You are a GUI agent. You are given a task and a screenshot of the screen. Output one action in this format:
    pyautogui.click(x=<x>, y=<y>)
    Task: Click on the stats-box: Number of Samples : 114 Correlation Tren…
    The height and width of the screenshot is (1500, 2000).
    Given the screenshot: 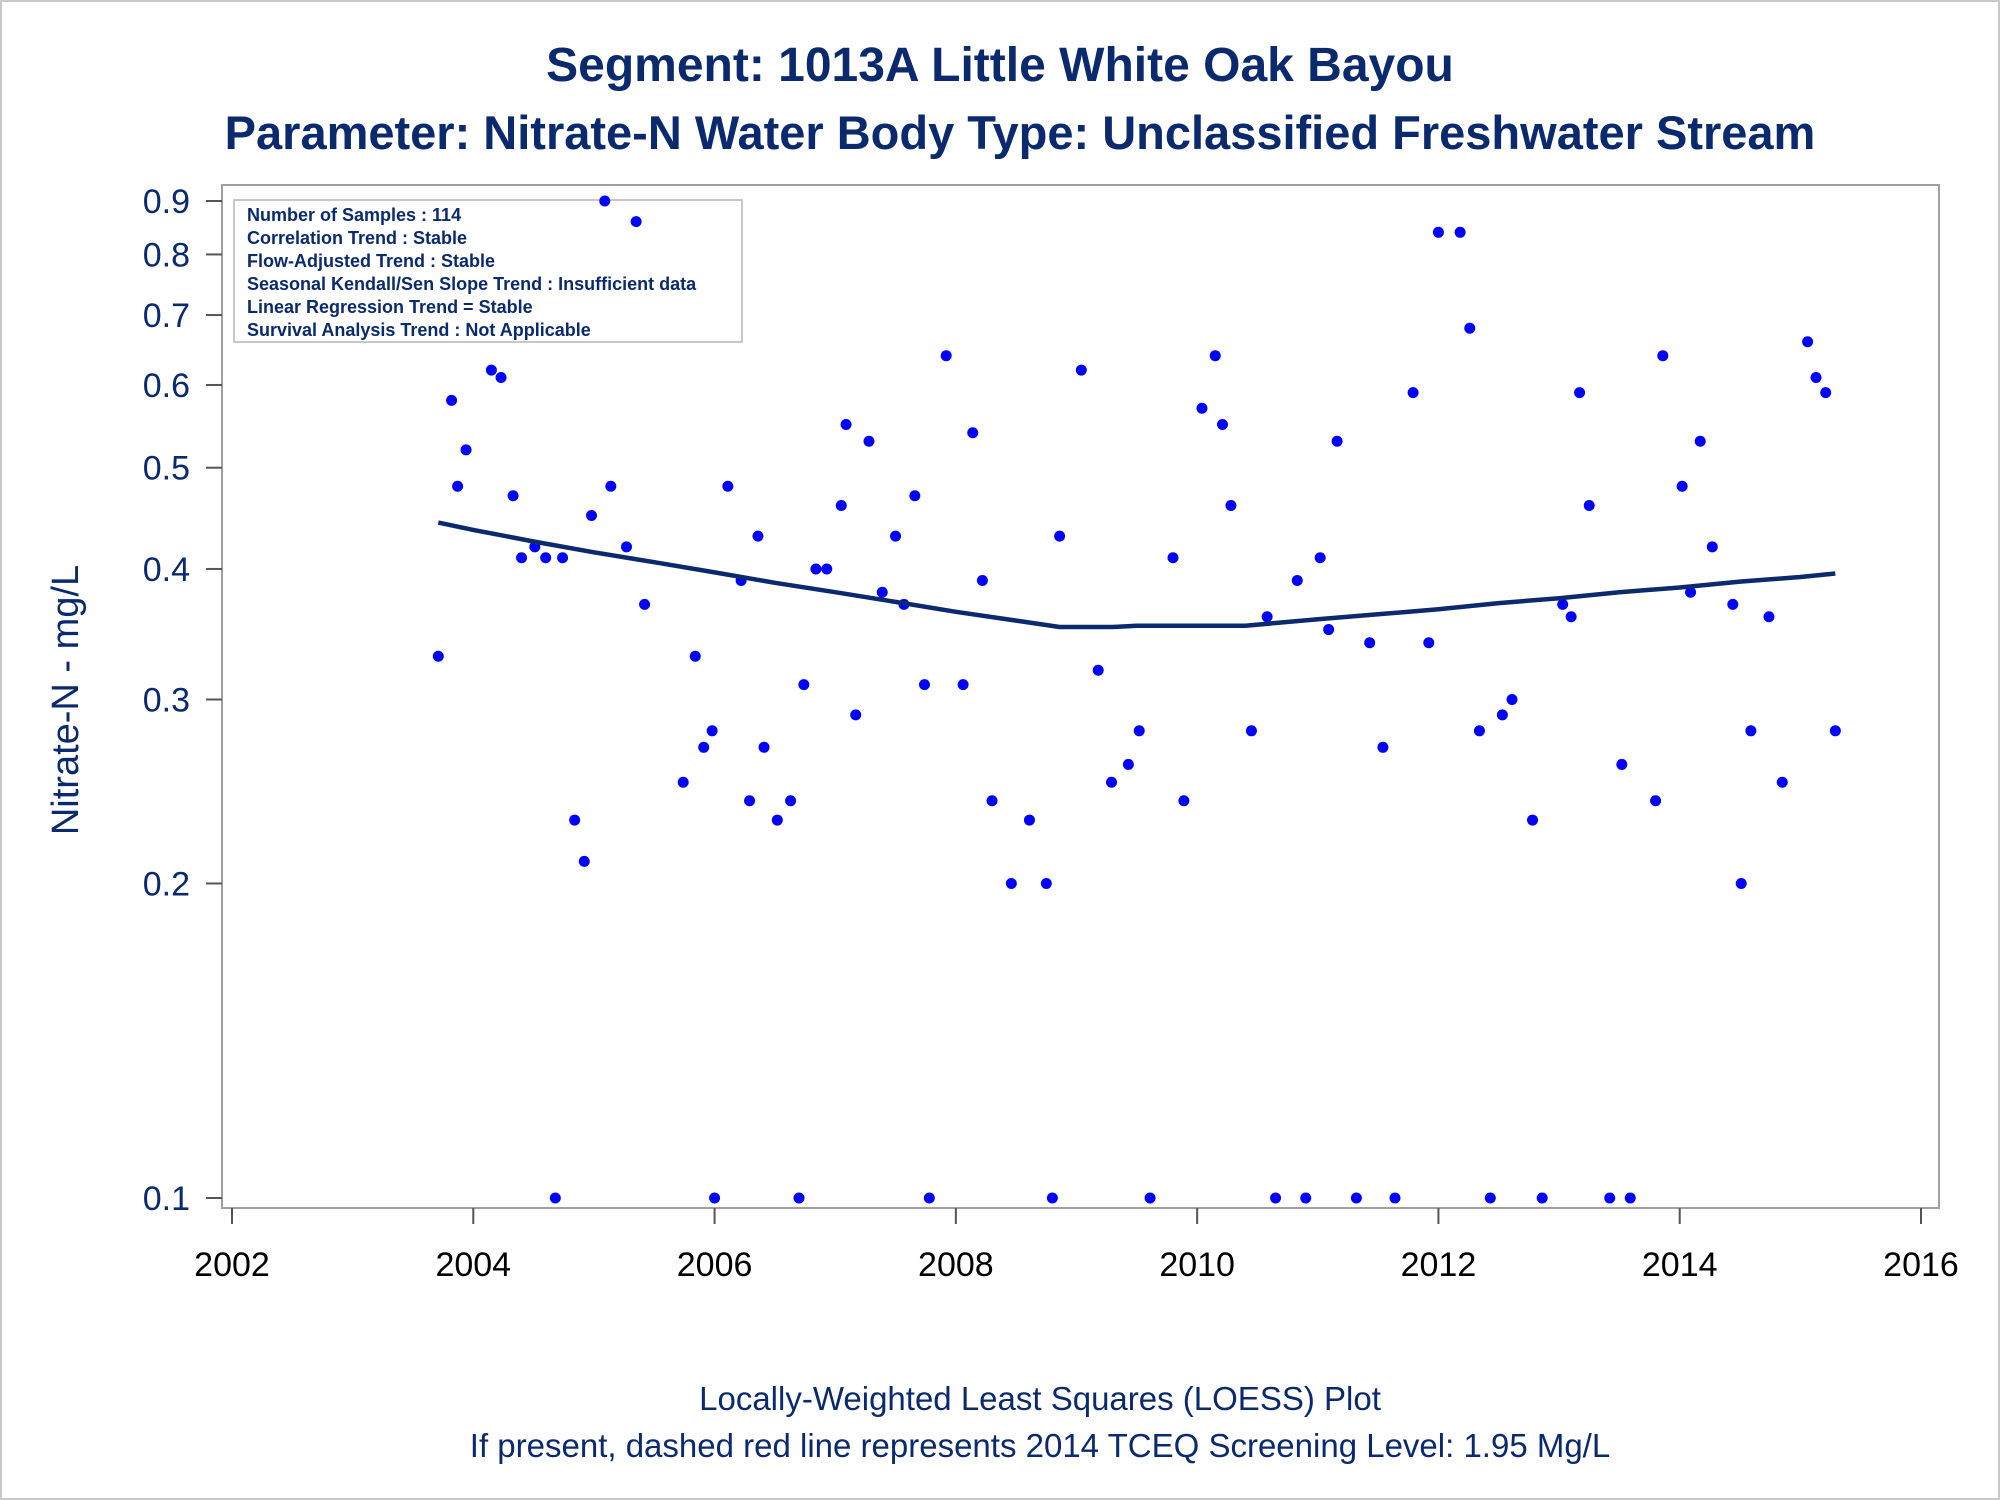 What is the action you would take?
    pyautogui.click(x=488, y=271)
    